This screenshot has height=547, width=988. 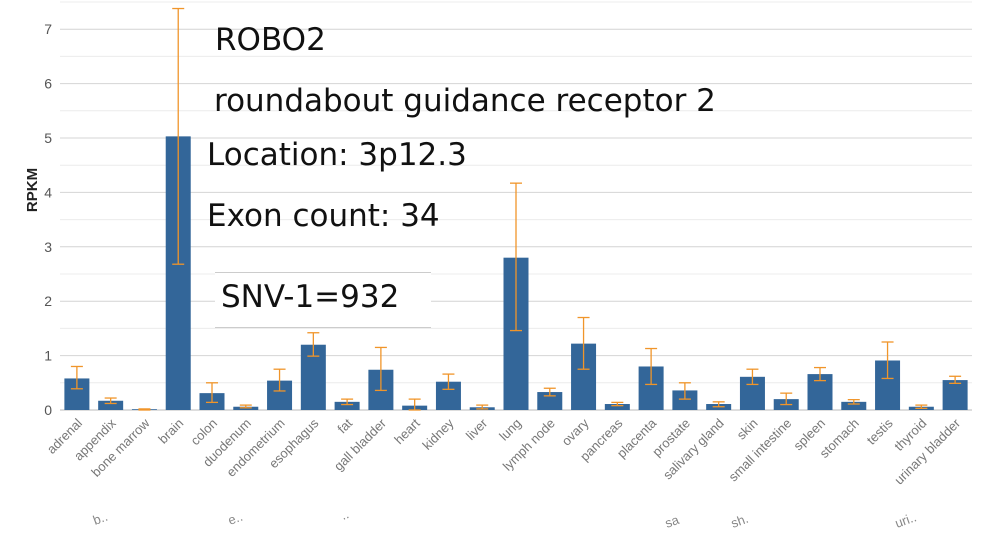 What do you see at coordinates (310, 297) in the screenshot?
I see `snv-count: SNV-1=932` at bounding box center [310, 297].